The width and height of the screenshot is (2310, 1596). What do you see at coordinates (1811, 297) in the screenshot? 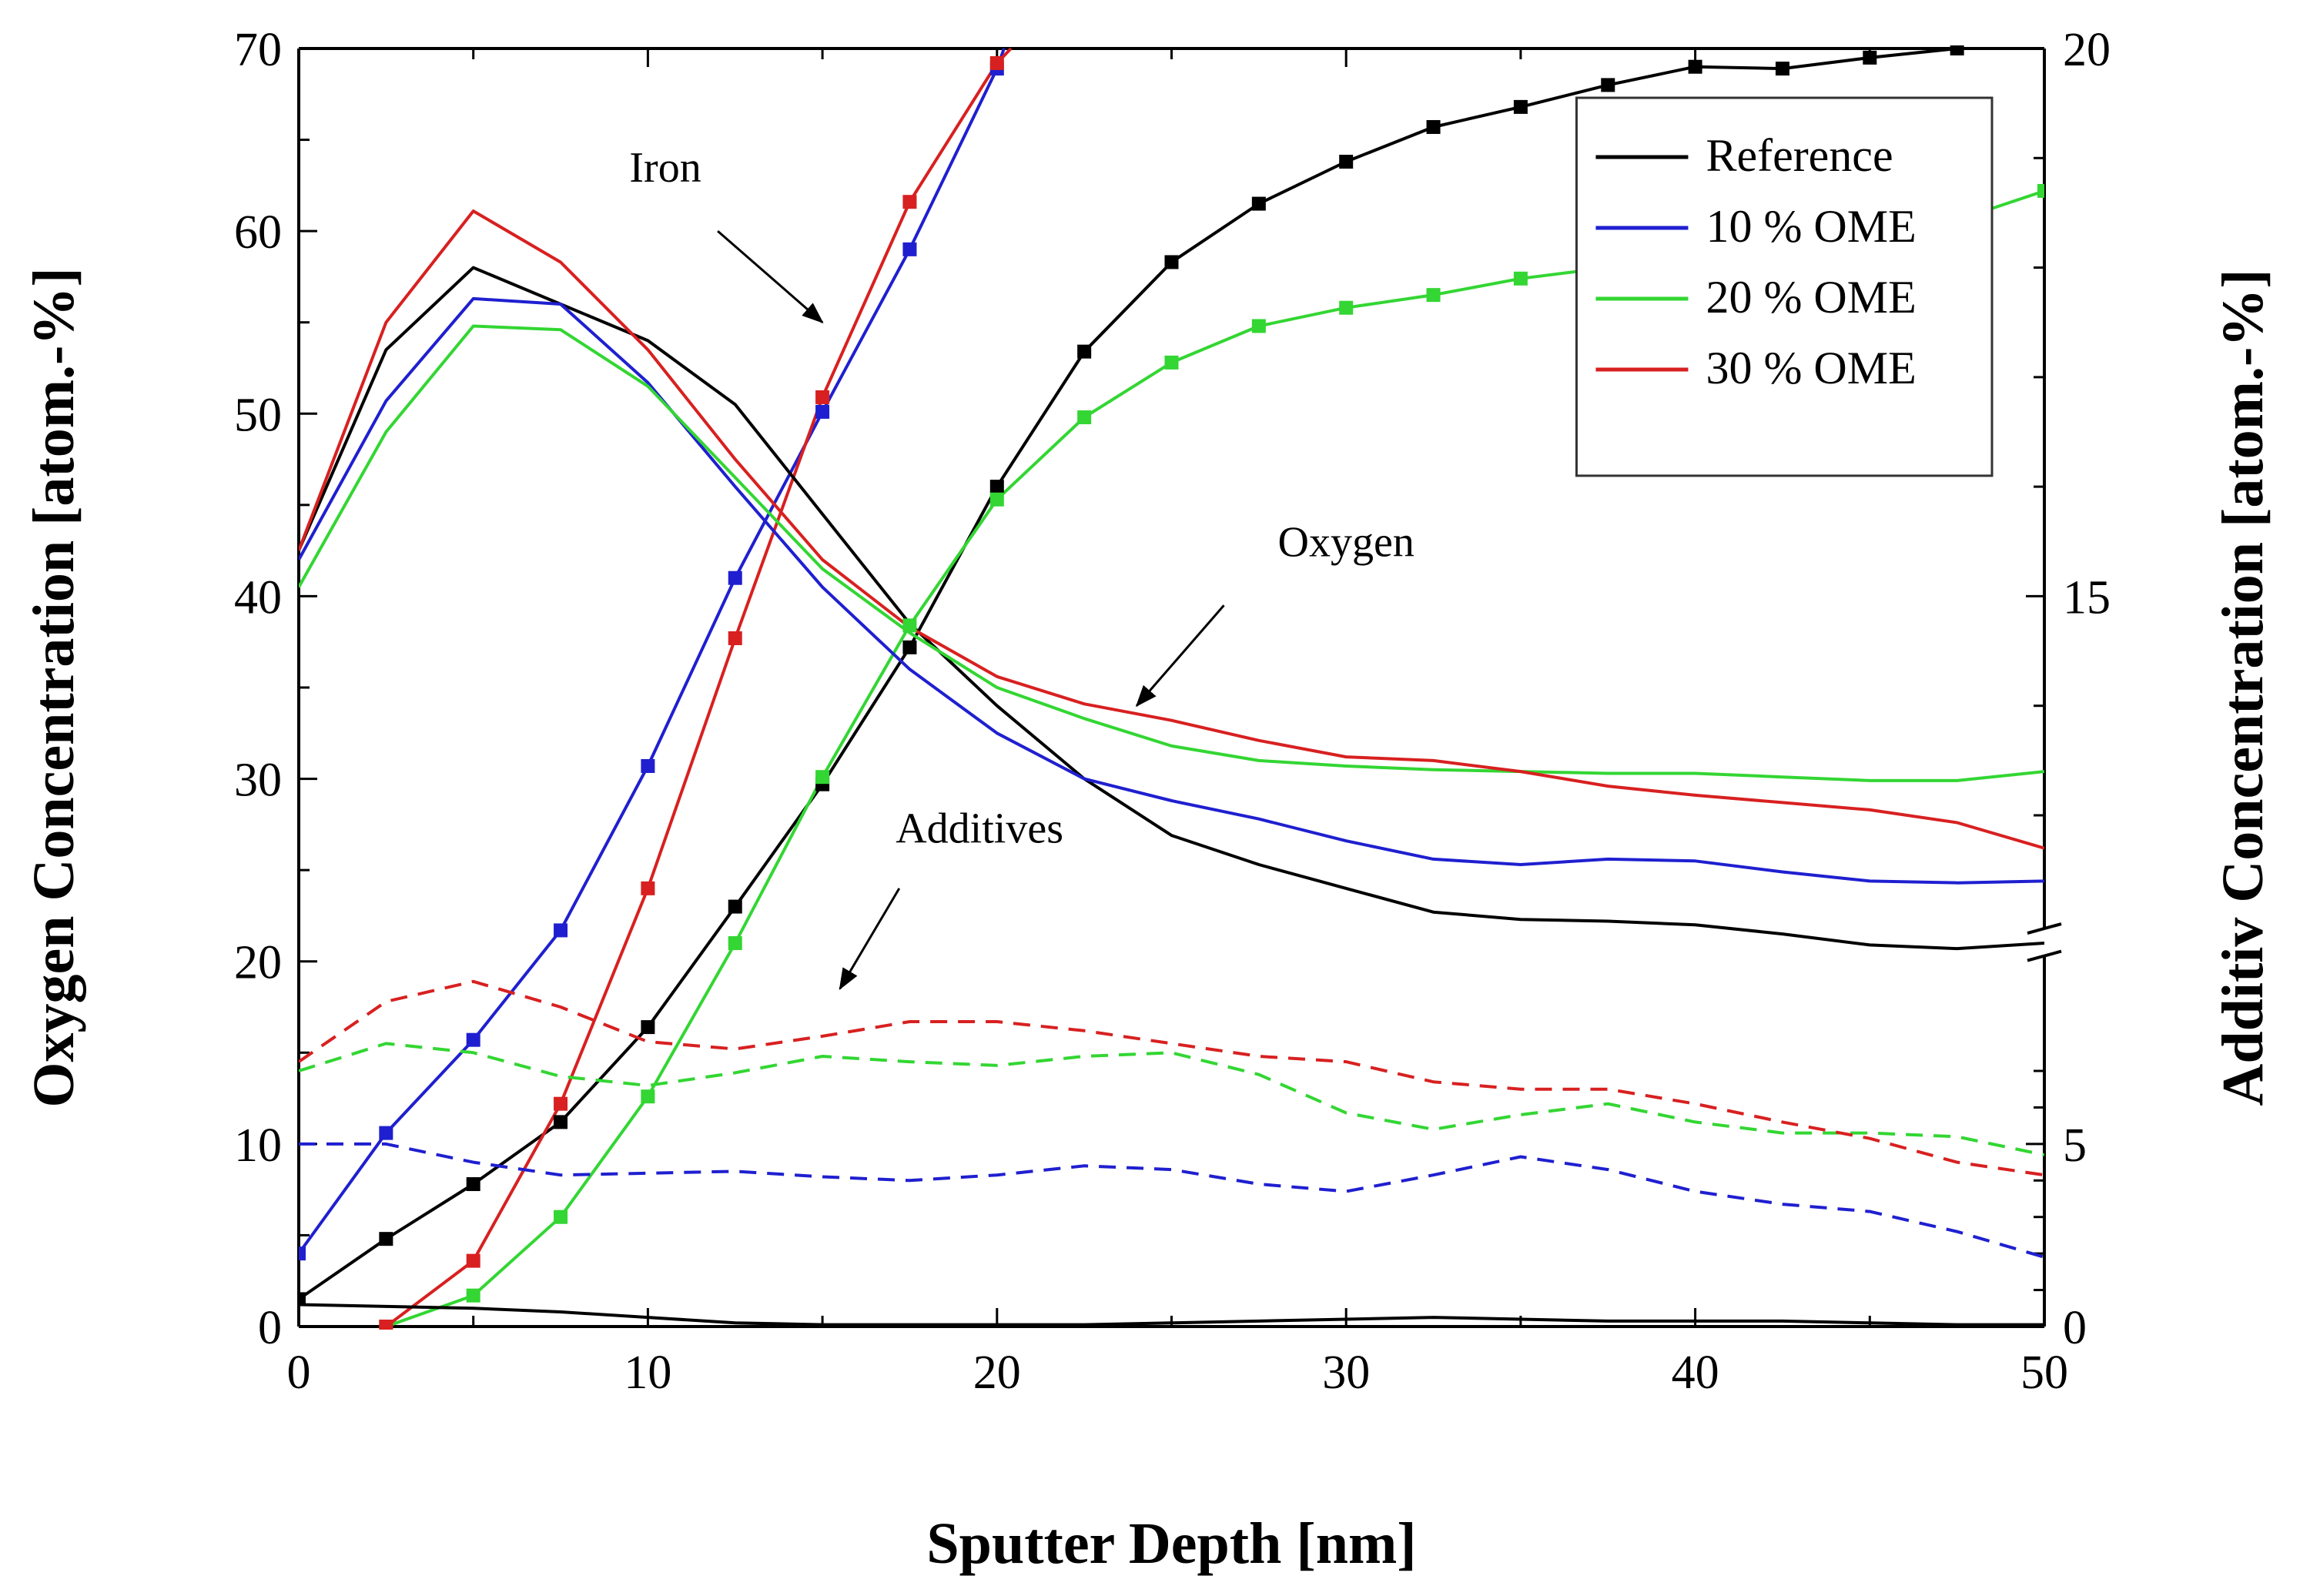
I see `legend-label: 20 % OME` at bounding box center [1811, 297].